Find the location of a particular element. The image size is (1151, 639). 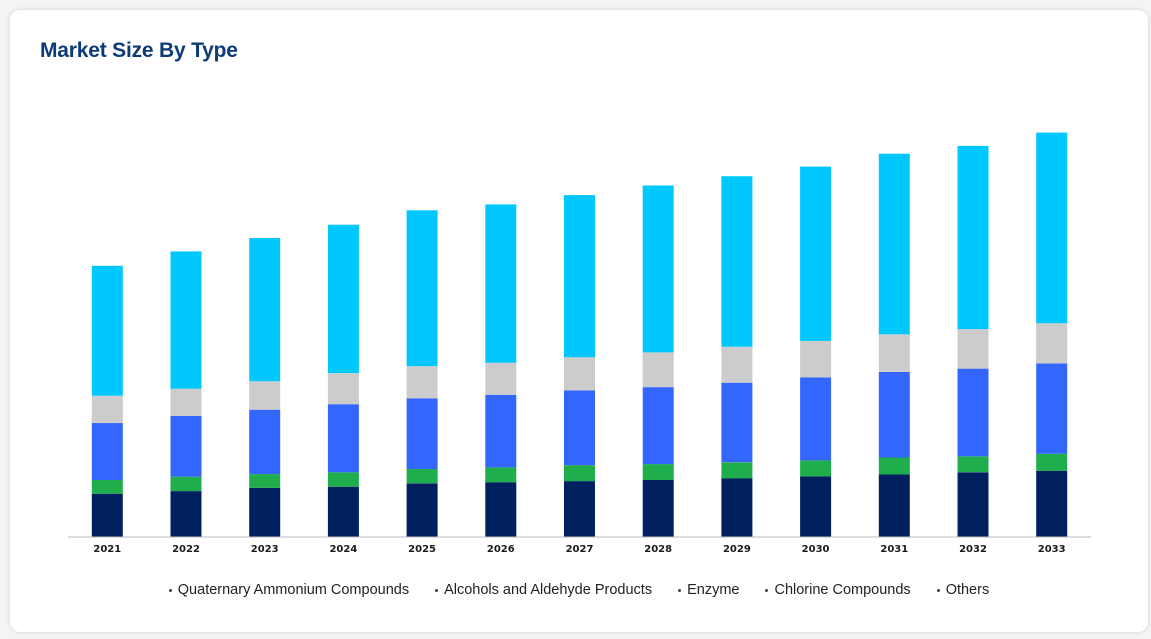

legend-item-1: Alcohols and Aldehyde Products is located at coordinates (543, 590).